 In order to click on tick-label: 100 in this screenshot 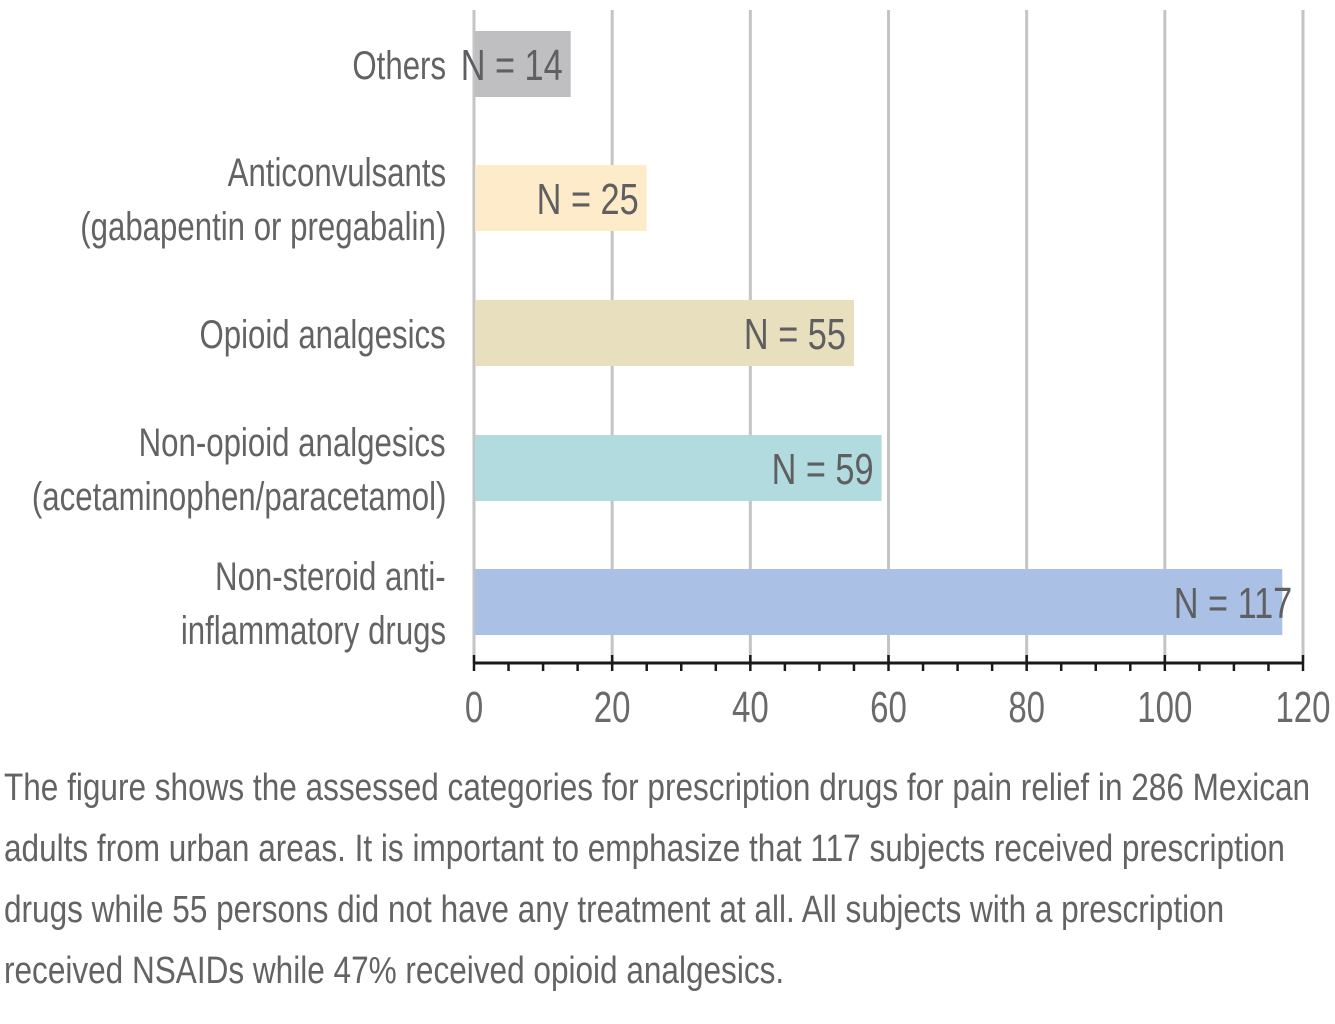, I will do `click(1164, 708)`.